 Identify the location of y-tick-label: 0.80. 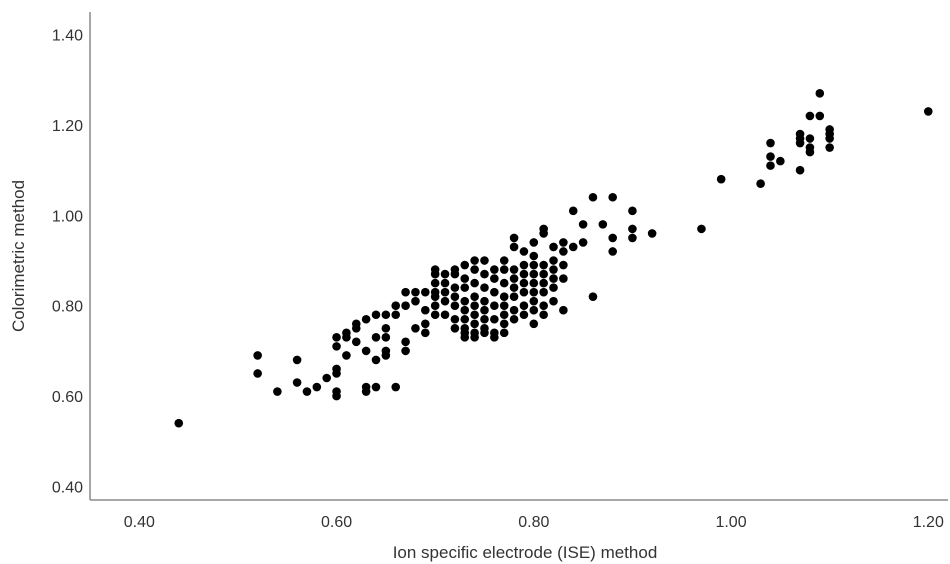
(67, 307).